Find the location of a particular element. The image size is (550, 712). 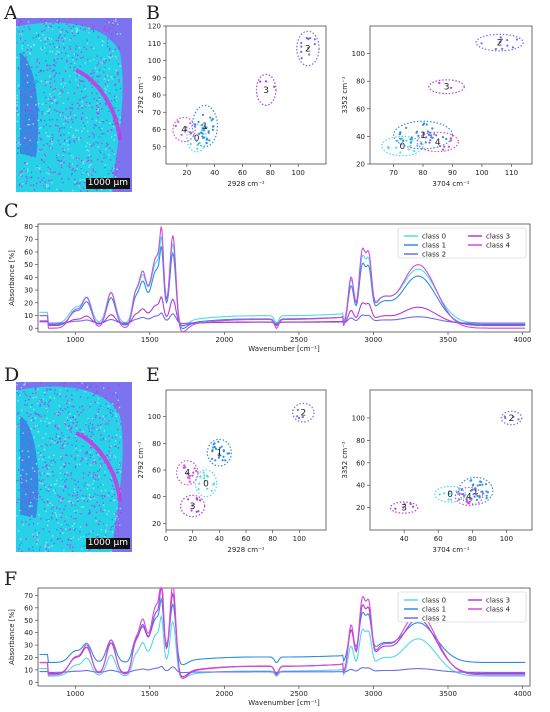

cluster-label: 2 is located at coordinates (500, 44).